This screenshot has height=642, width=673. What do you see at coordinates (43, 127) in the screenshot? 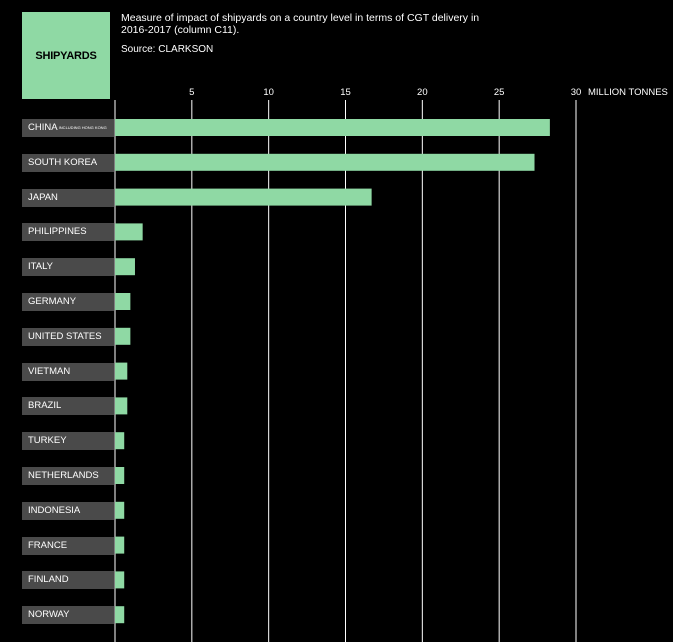
I see `category-name: CHINA` at bounding box center [43, 127].